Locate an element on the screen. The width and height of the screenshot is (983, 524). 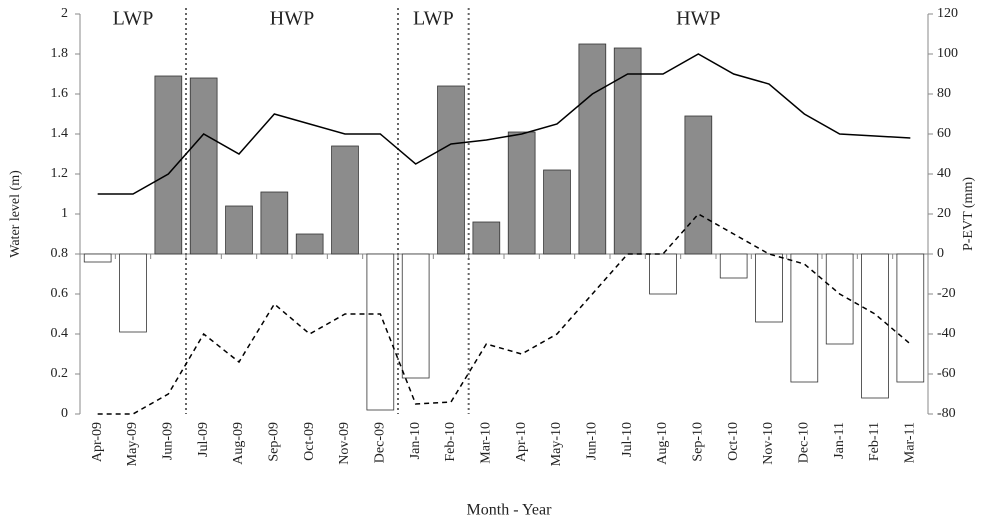
y2-tick-label: 120 is located at coordinates (947, 13).